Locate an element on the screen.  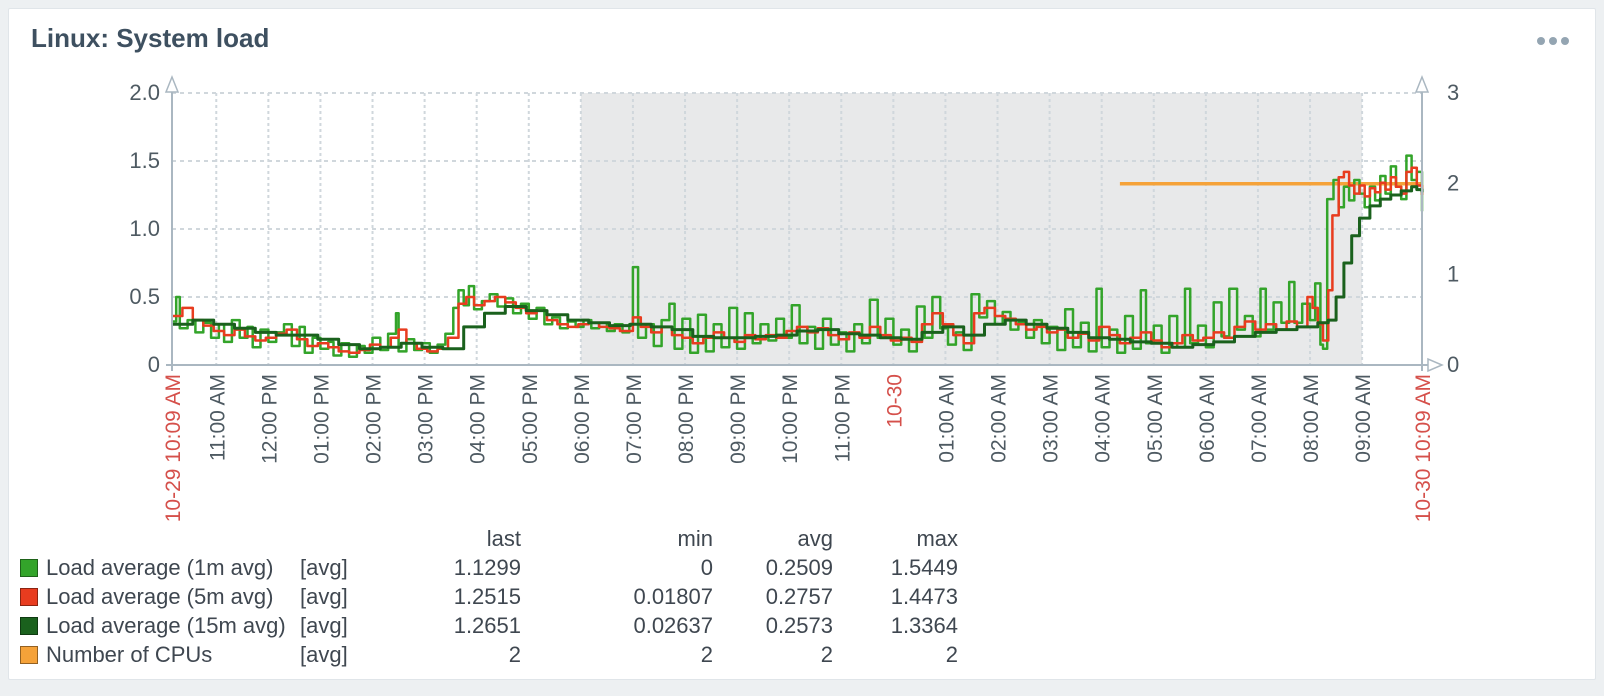
x-axis-tick-label: 02:00 PM is located at coordinates (374, 419).